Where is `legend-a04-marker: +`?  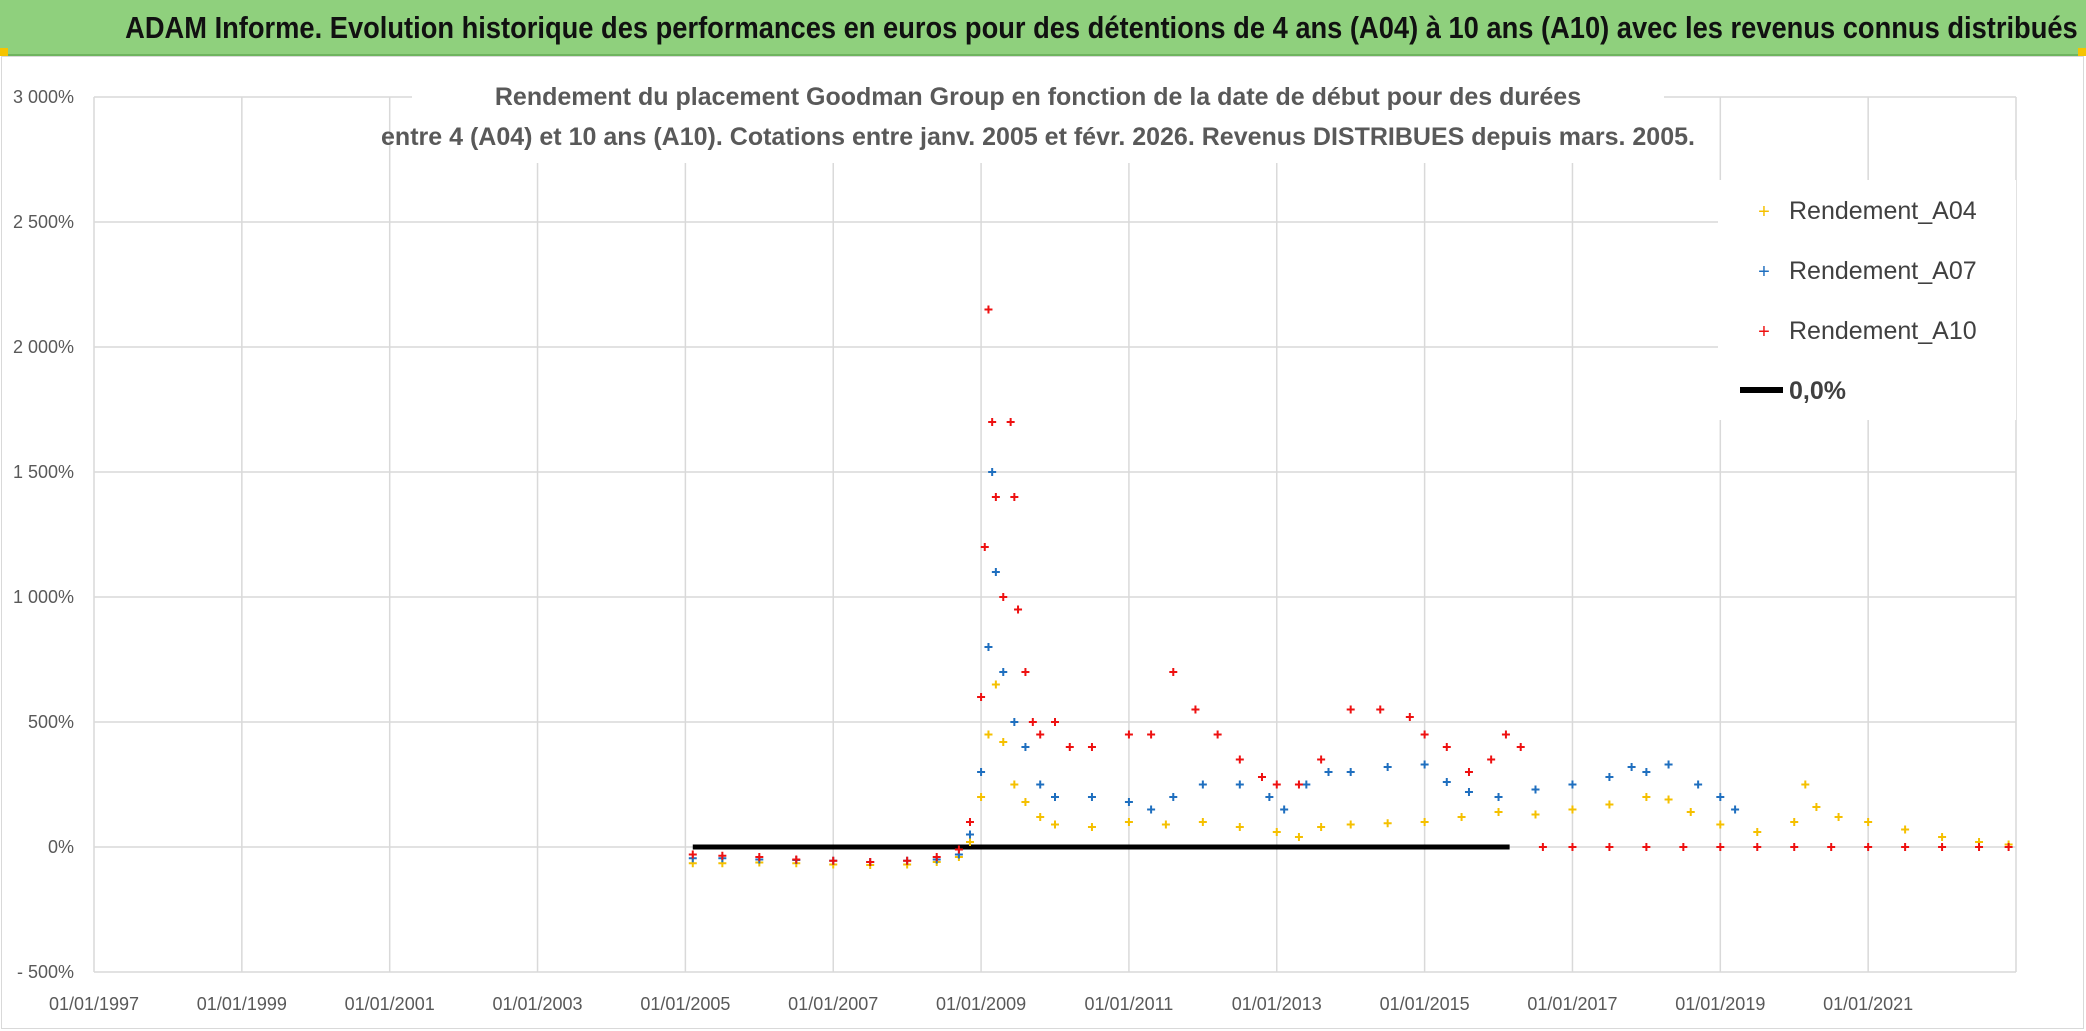
legend-a04-marker: + is located at coordinates (1764, 212).